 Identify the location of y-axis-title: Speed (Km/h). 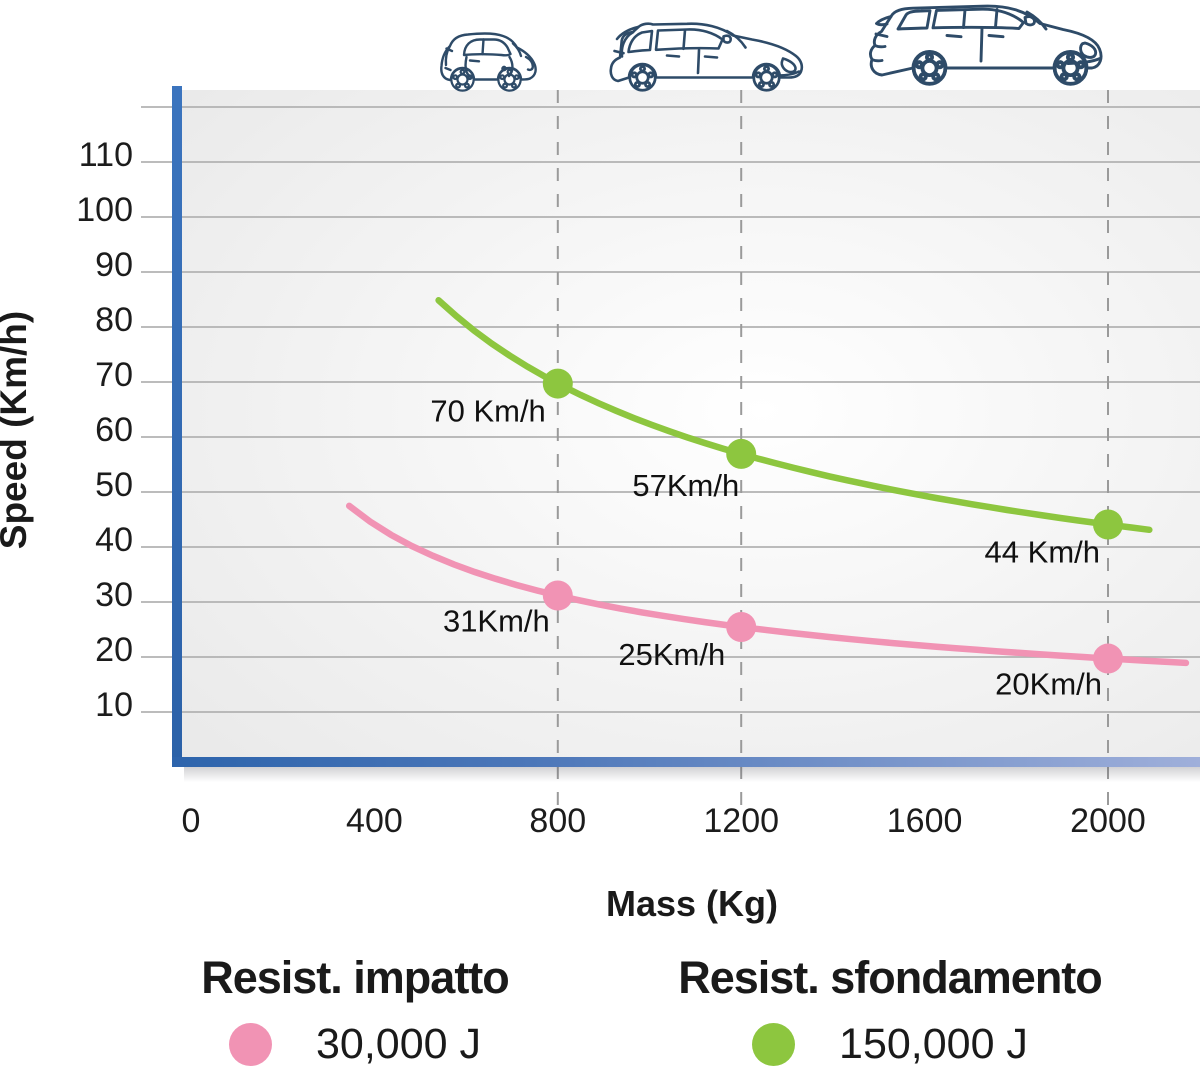
(17, 430).